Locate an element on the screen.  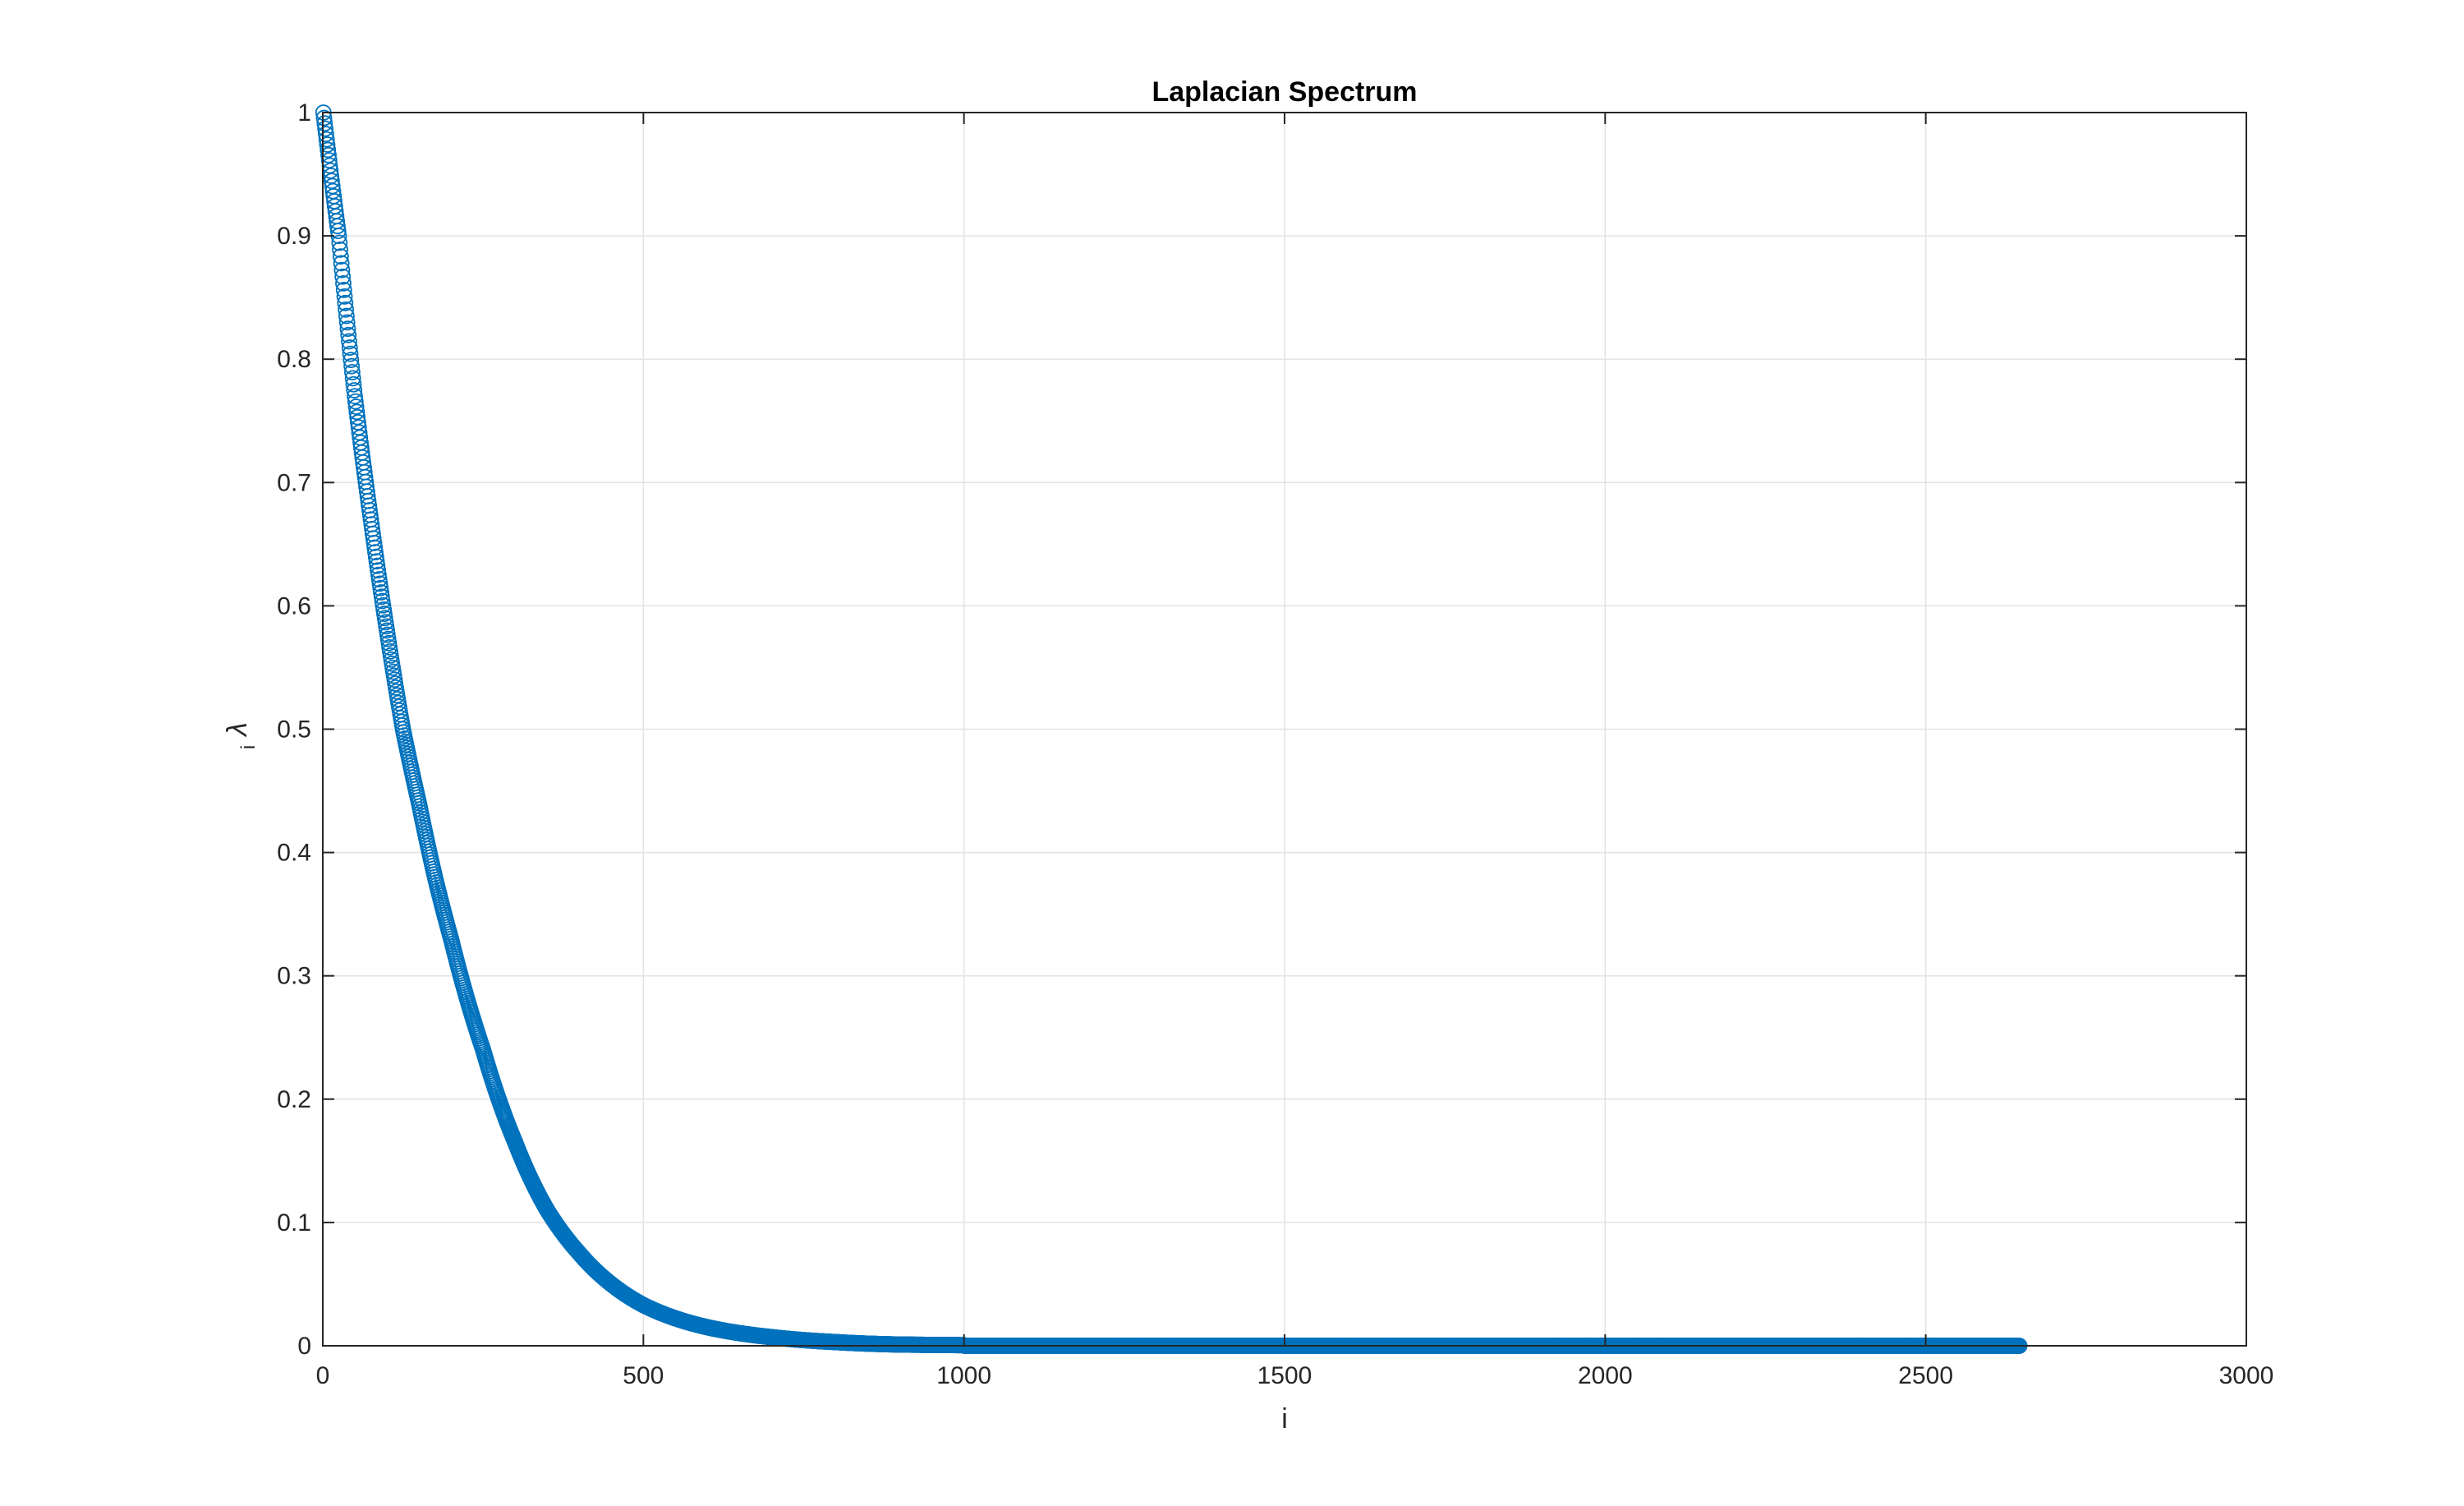
y-tick-label: 0.1 is located at coordinates (294, 1223).